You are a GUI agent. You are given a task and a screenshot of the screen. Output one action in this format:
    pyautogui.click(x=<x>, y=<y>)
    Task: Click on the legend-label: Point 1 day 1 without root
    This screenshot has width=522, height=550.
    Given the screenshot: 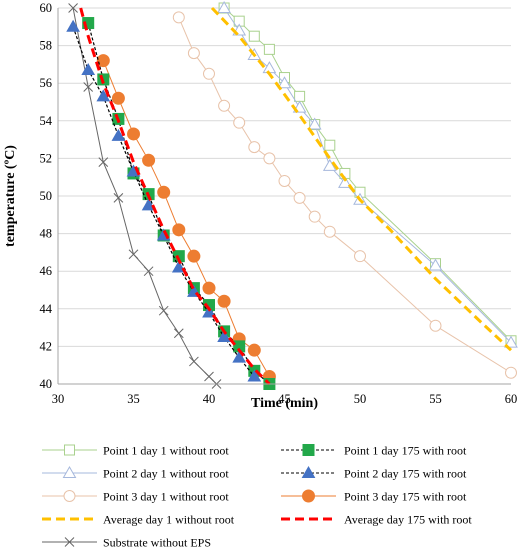 What is the action you would take?
    pyautogui.click(x=166, y=451)
    